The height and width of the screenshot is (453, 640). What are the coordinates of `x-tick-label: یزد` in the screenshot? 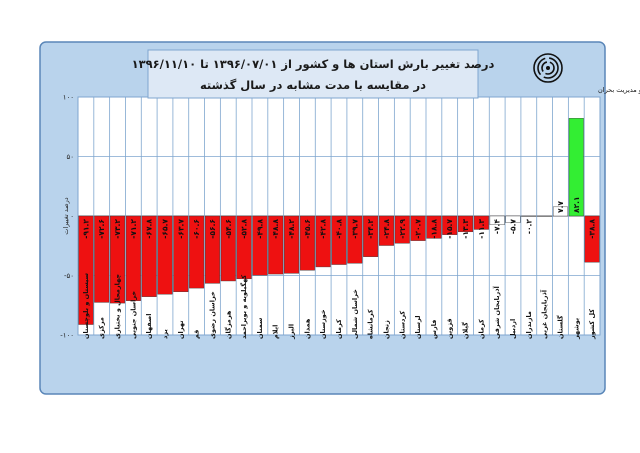 It's located at (165, 334).